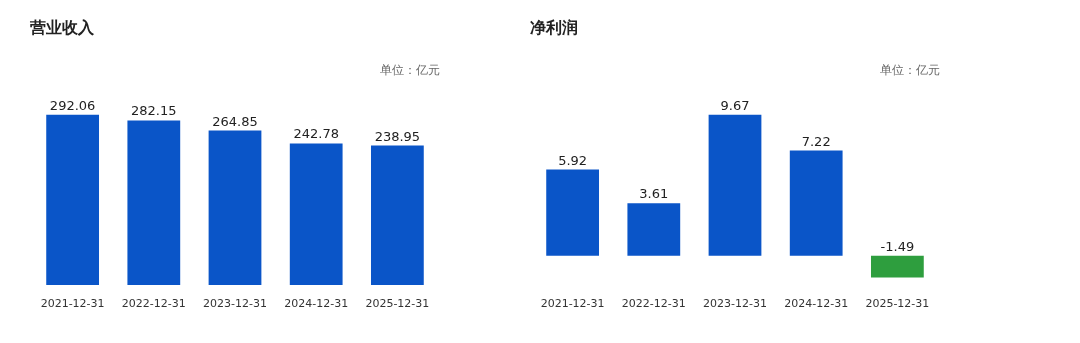 This screenshot has width=1080, height=343. I want to click on chart-title: 营业收入, so click(62, 27).